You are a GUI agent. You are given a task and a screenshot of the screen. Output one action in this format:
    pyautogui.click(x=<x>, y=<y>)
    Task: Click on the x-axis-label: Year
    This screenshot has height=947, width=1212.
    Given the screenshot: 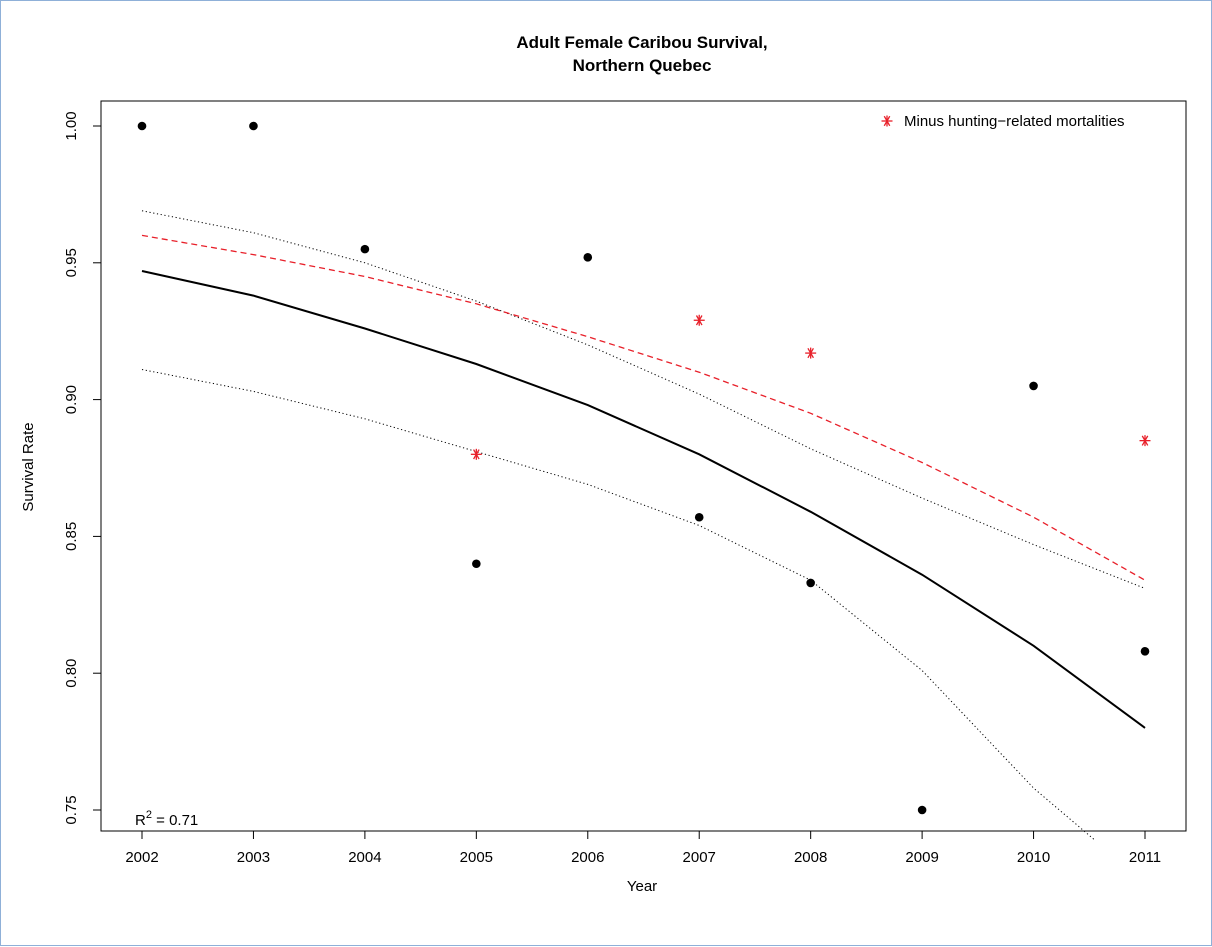 What is the action you would take?
    pyautogui.click(x=642, y=886)
    